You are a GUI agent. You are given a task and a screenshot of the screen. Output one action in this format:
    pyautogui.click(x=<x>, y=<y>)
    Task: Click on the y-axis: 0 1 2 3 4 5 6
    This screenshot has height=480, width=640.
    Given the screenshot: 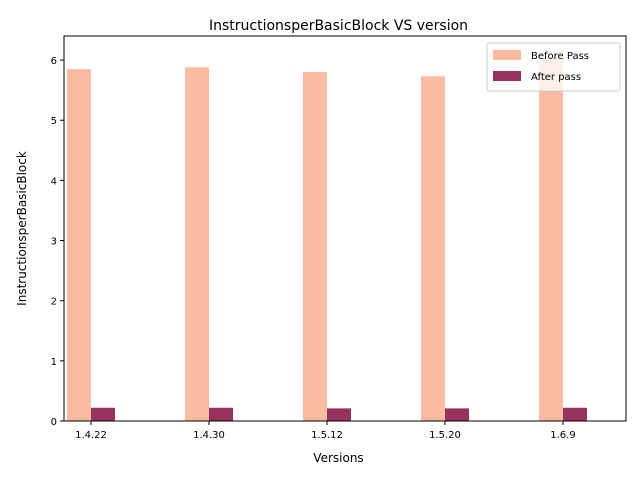 What is the action you would take?
    pyautogui.click(x=57, y=242)
    